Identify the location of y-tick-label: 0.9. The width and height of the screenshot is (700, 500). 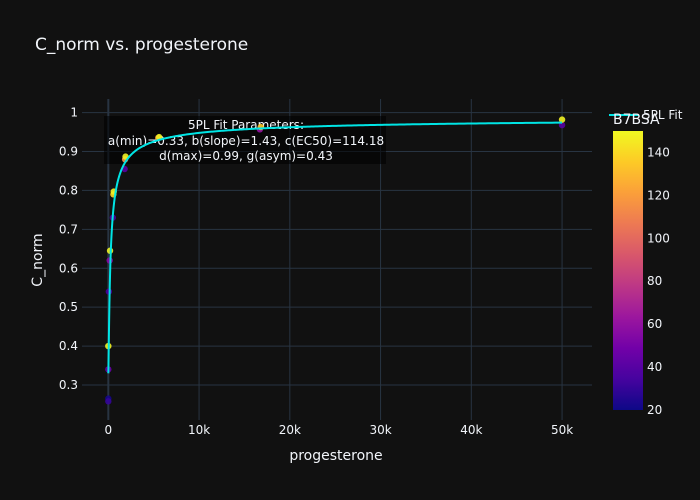
(68, 152).